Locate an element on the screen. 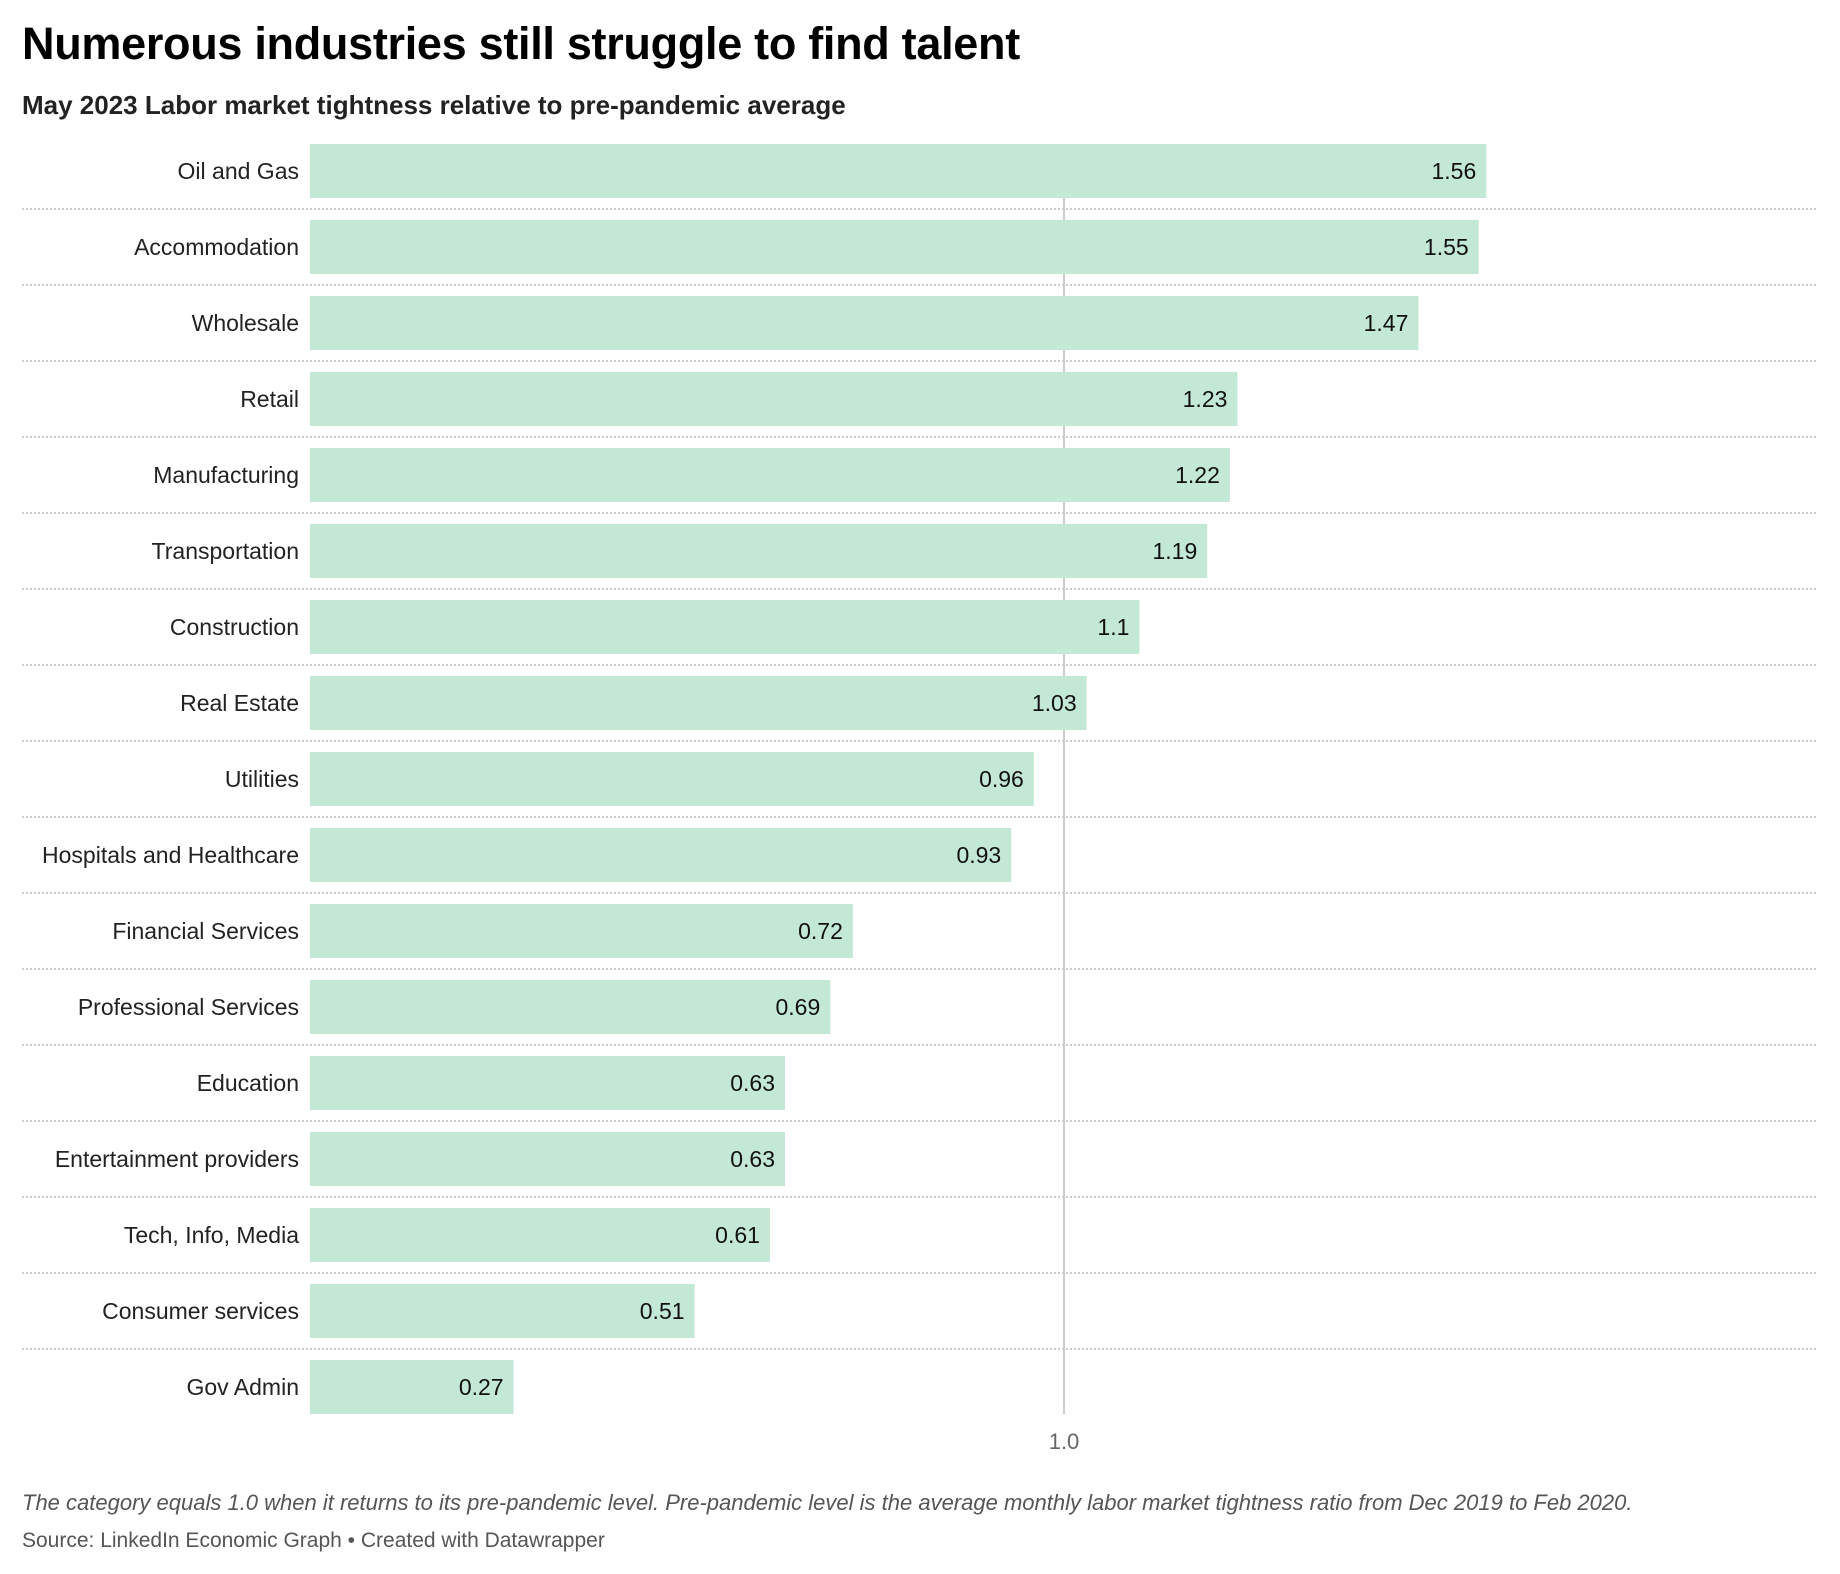 This screenshot has height=1574, width=1840. category-label: Hospitals and Healthcare is located at coordinates (170, 855).